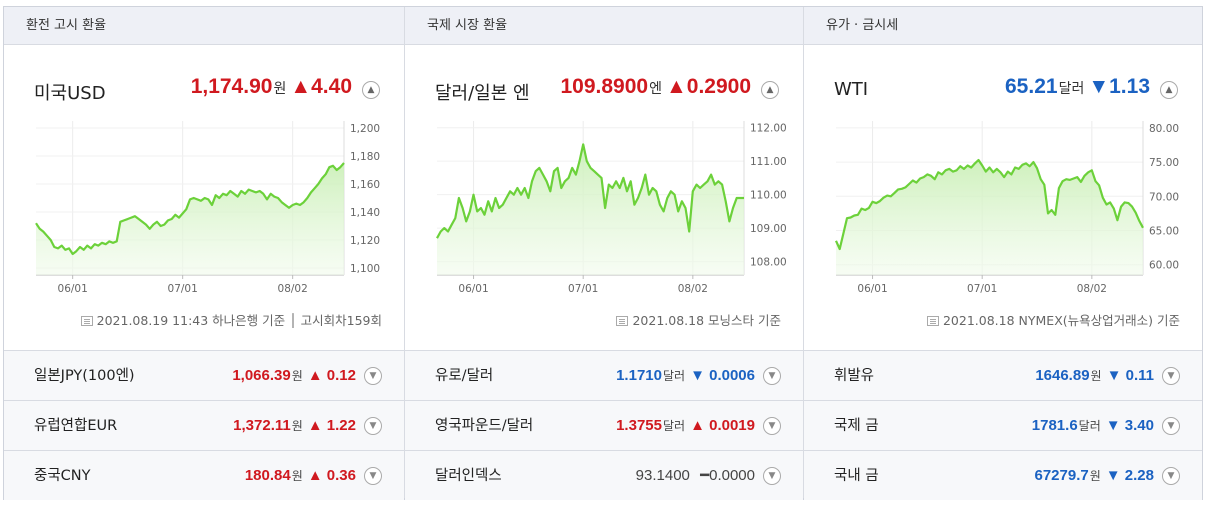 This screenshot has width=1208, height=505. I want to click on section-header: 국제 시장 환율, so click(604, 26).